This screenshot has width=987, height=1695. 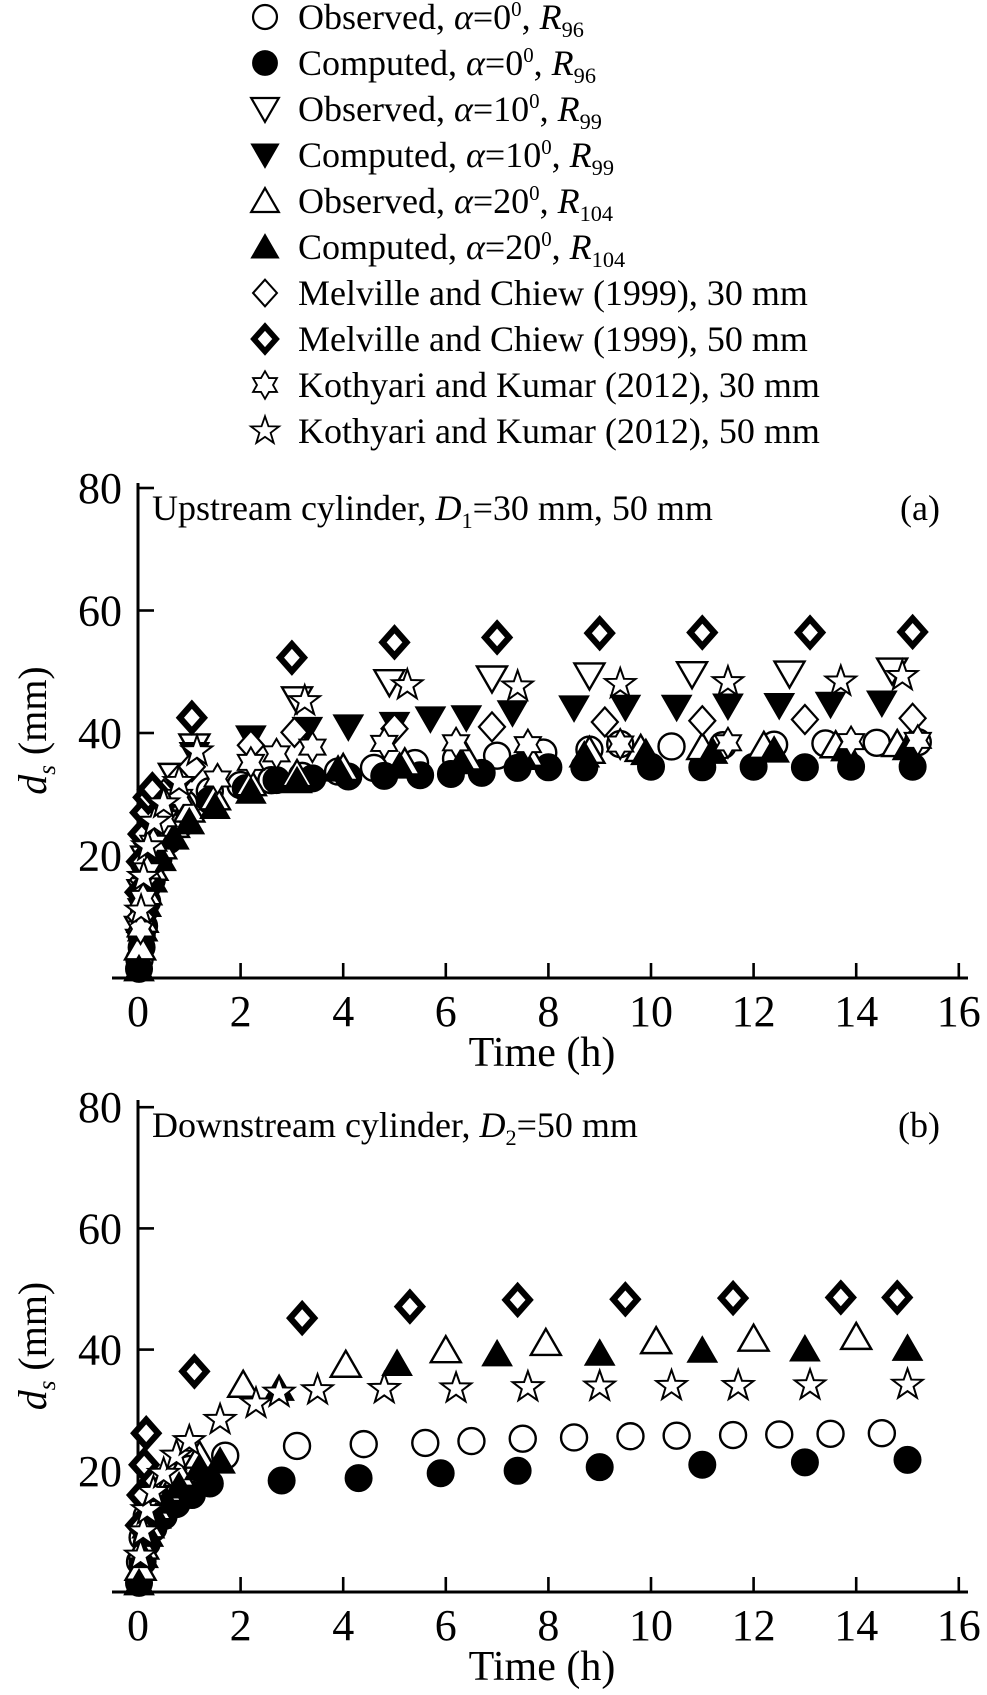 I want to click on panel-corner-label: (b), so click(x=919, y=1125).